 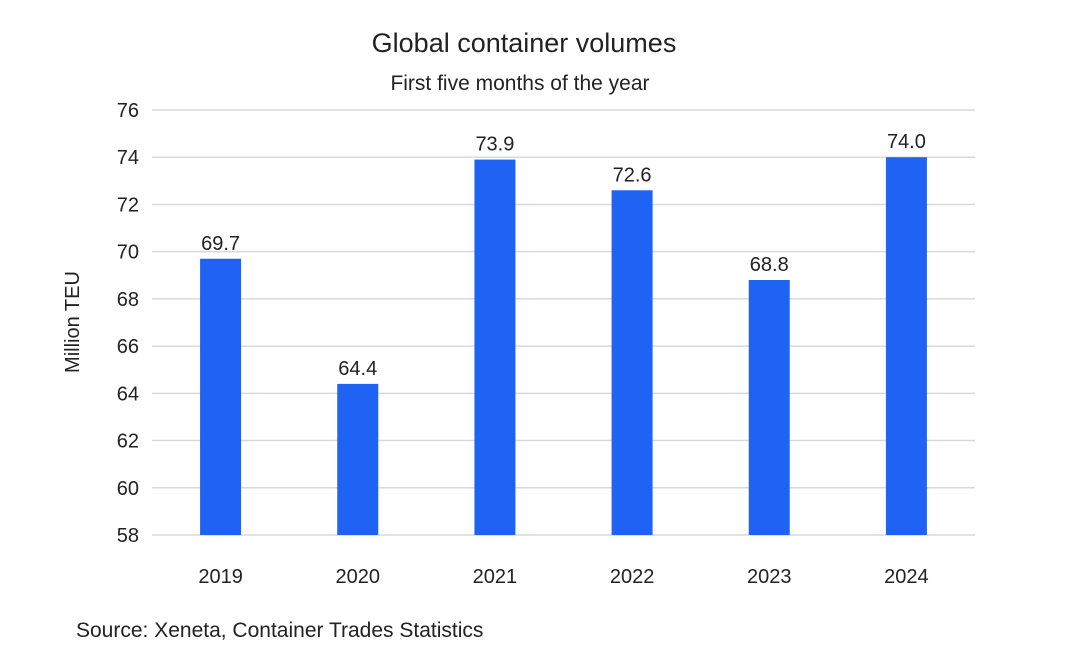 I want to click on bar-value-label: 68.8, so click(x=769, y=265).